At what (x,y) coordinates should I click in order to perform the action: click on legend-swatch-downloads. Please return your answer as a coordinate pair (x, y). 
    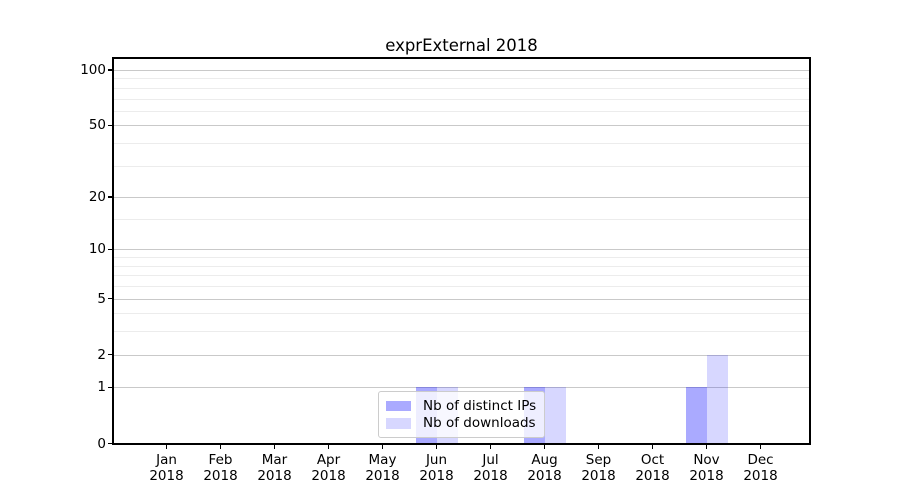
    Looking at the image, I should click on (398, 423).